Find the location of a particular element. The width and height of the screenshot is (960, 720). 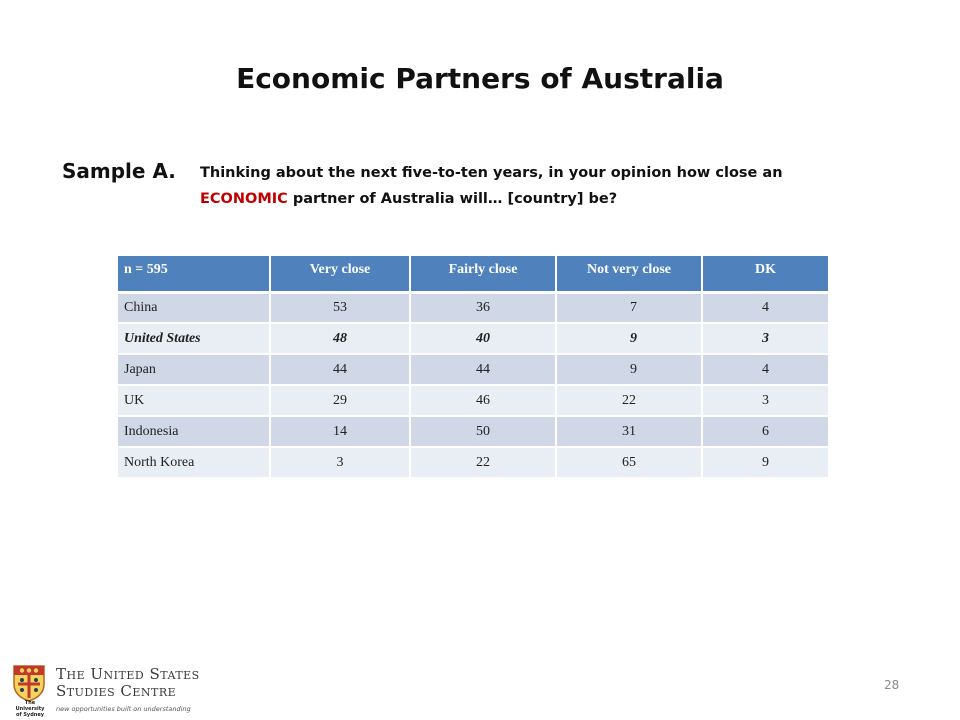

cell-fairly-close: 36 is located at coordinates (483, 308).